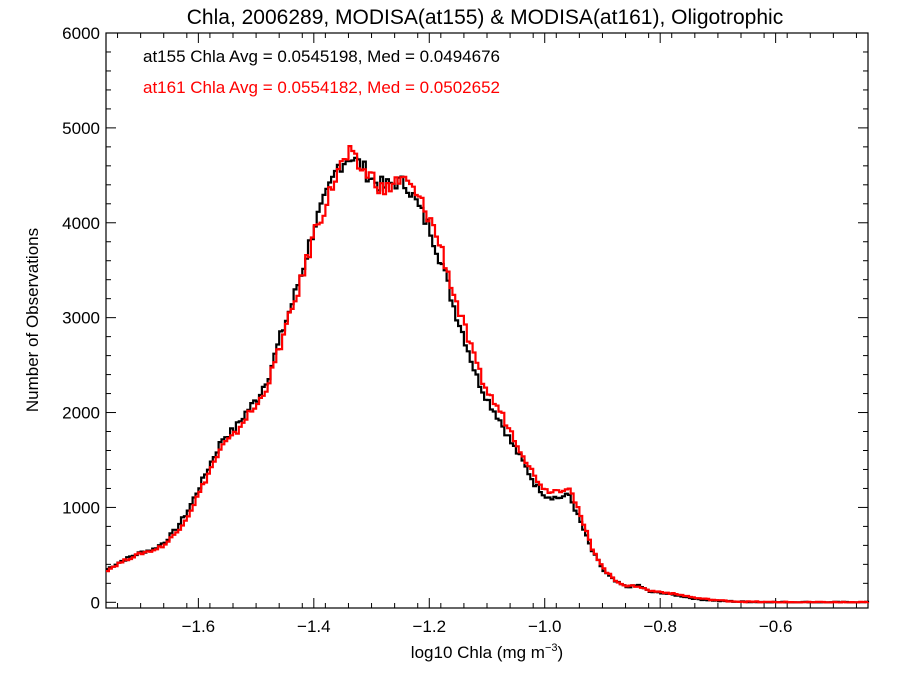 This screenshot has height=675, width=900. Describe the element at coordinates (81, 128) in the screenshot. I see `y-tick-label: 5000` at that location.